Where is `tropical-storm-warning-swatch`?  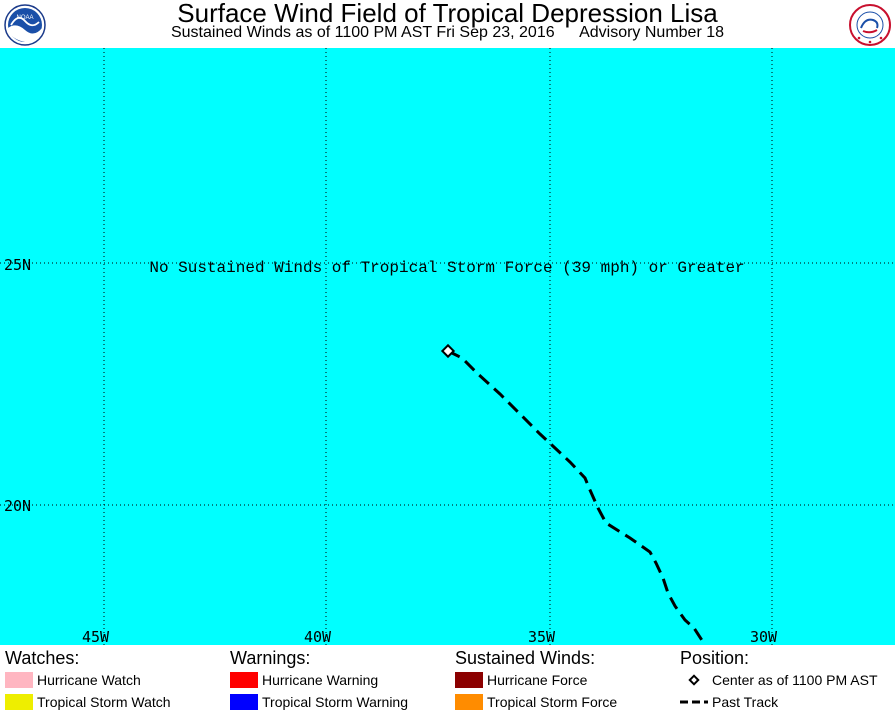
tropical-storm-warning-swatch is located at coordinates (244, 702).